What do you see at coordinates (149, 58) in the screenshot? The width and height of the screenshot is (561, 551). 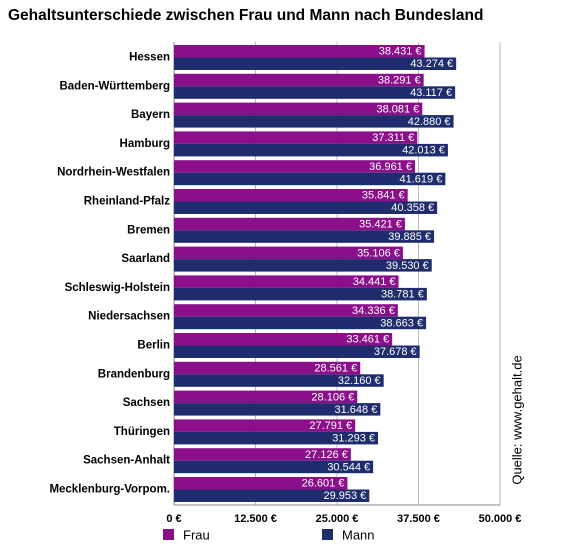 I see `y-tick-label: Hessen` at bounding box center [149, 58].